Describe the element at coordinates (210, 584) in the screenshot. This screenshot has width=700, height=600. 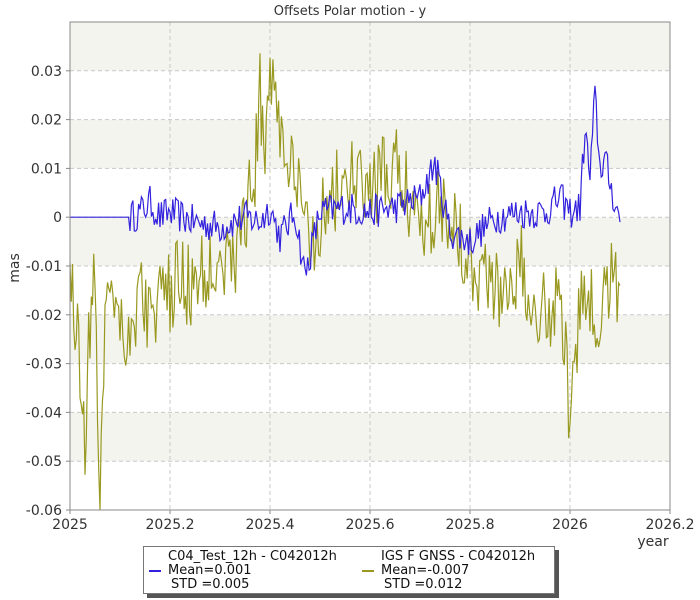
I see `legend-std: STD =0.005` at that location.